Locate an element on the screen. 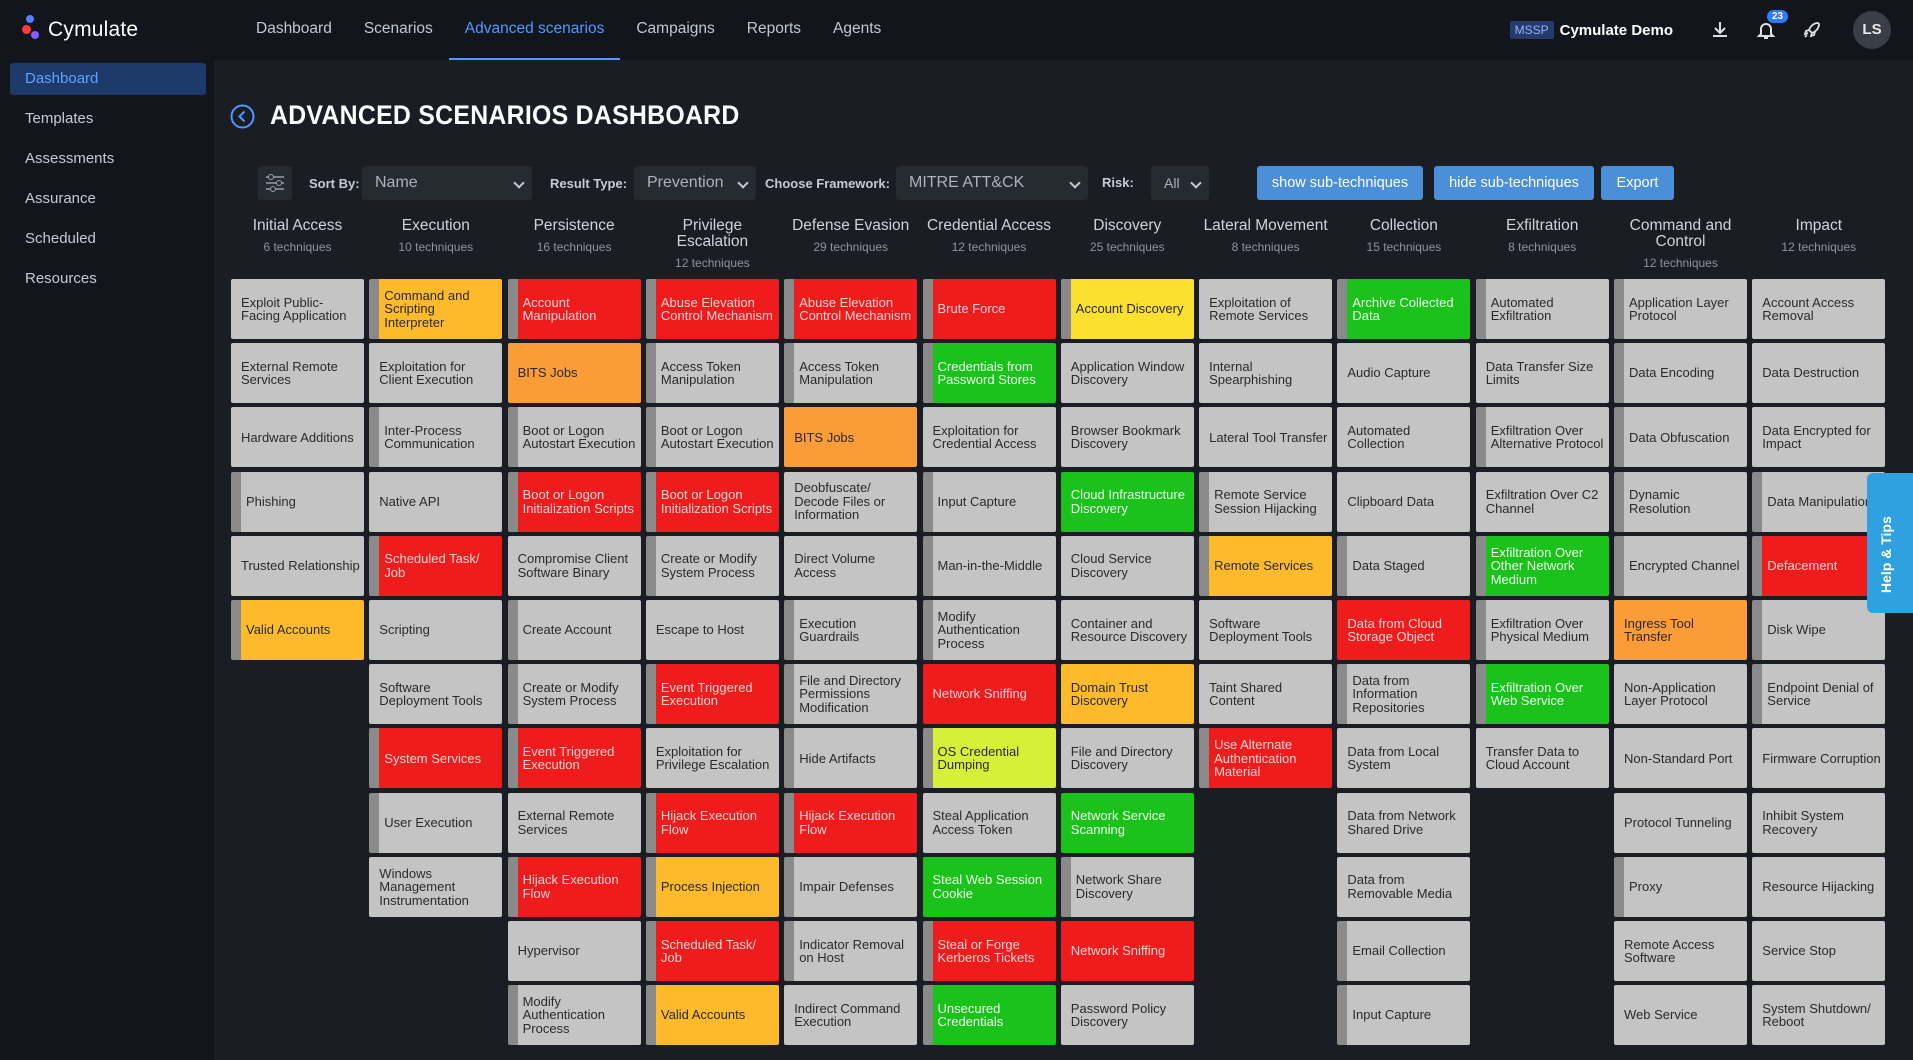 This screenshot has height=1060, width=1913. technique-cell: Windows Management Instrumentation is located at coordinates (436, 886).